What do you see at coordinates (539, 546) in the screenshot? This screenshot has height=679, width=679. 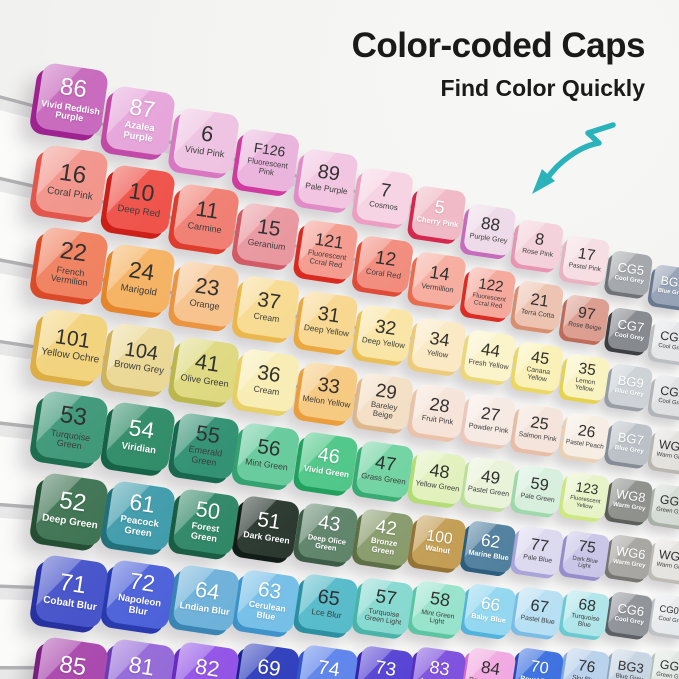 I see `cap-number: 77` at bounding box center [539, 546].